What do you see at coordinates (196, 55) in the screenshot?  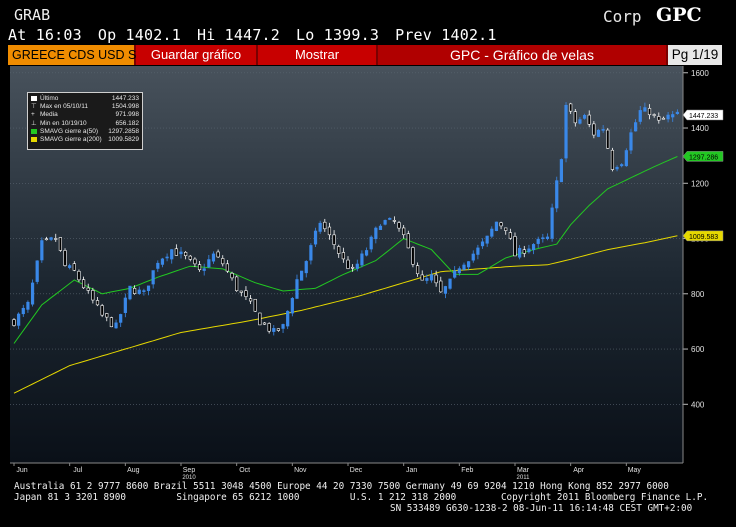 I see `save-chart-button: Guardar gráfico` at bounding box center [196, 55].